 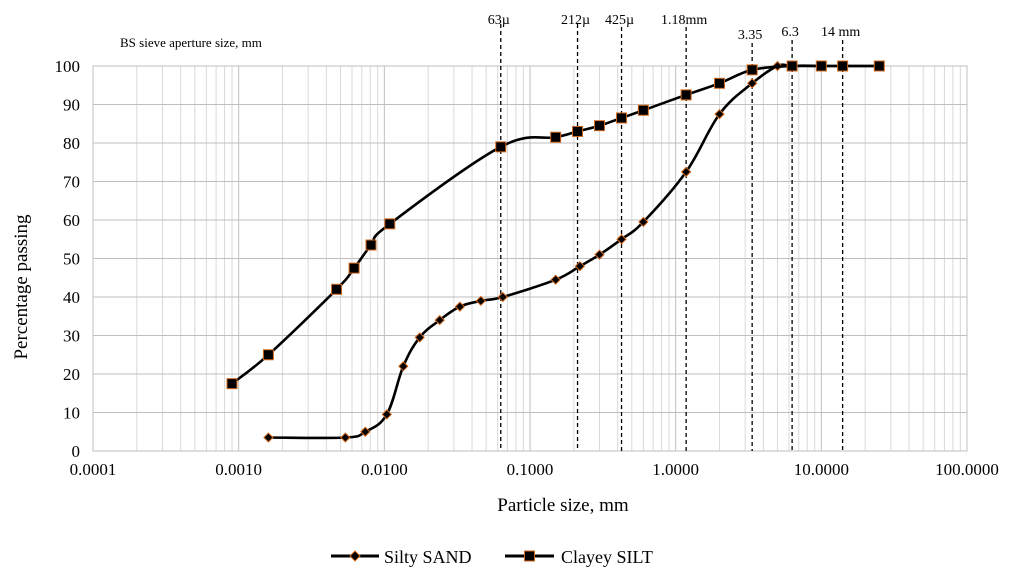 I want to click on legend-item-clayey-silt: Clayey SILT, so click(x=579, y=557).